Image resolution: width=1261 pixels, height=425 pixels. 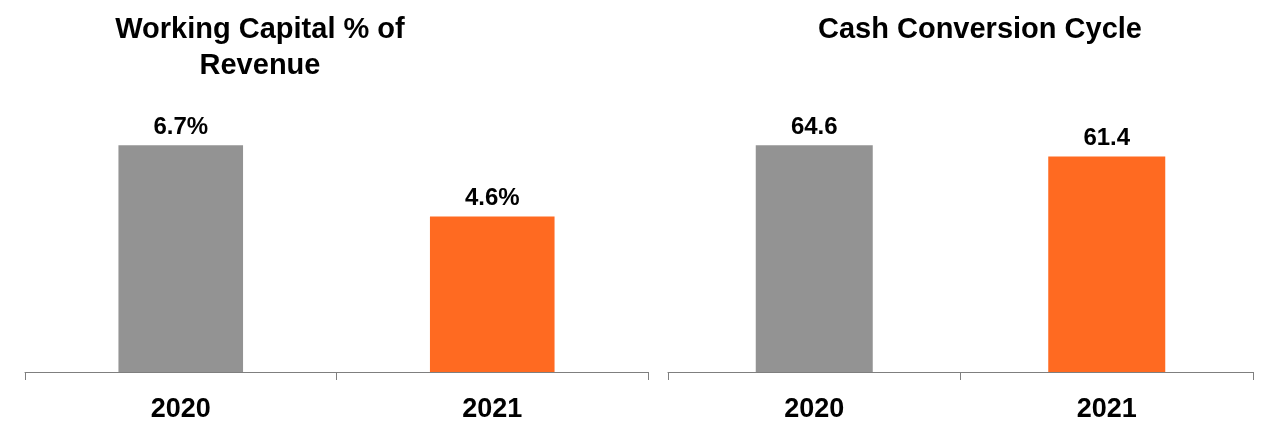 What do you see at coordinates (1107, 137) in the screenshot?
I see `data-label: 61.4` at bounding box center [1107, 137].